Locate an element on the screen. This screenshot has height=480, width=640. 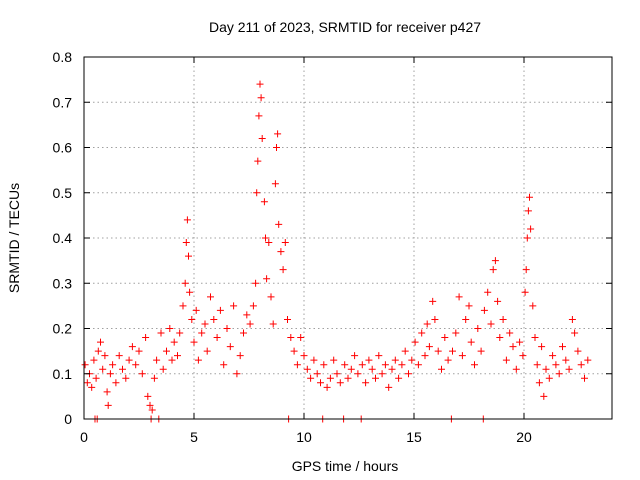
y-tick-label: 0 is located at coordinates (68, 419).